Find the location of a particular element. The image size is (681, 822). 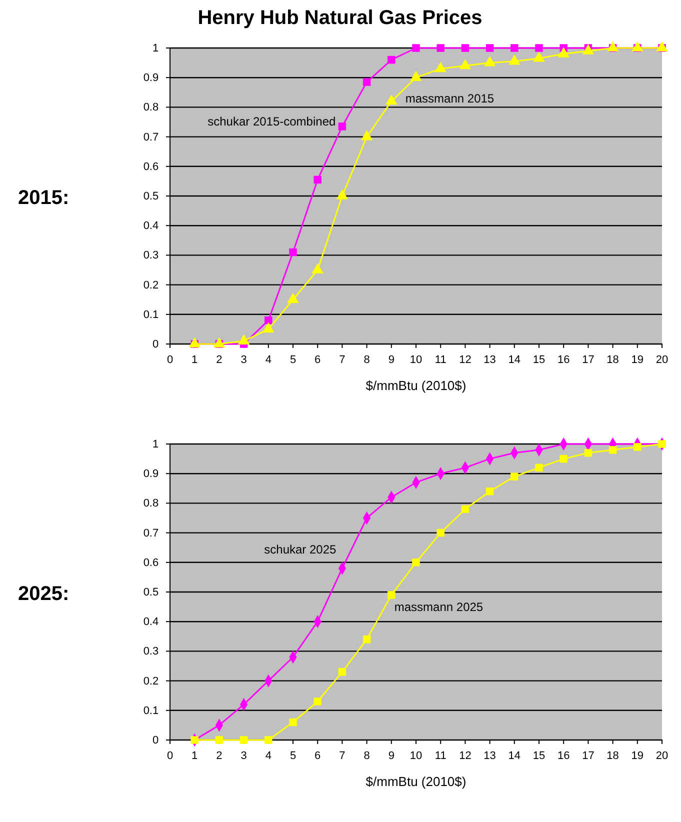

x-tick-label: 6 is located at coordinates (317, 756).